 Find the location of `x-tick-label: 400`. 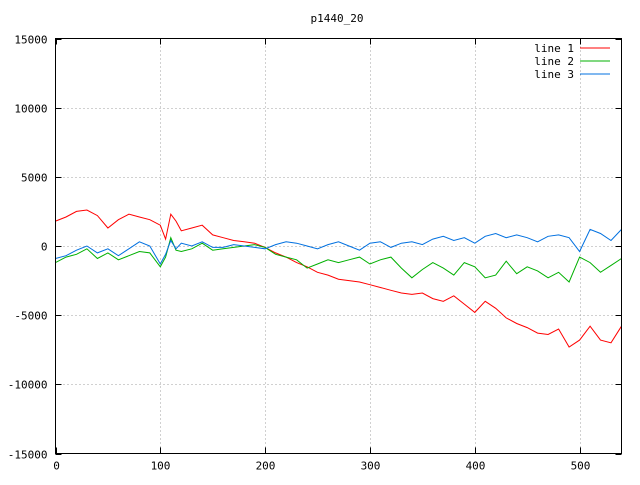

x-tick-label: 400 is located at coordinates (476, 466).